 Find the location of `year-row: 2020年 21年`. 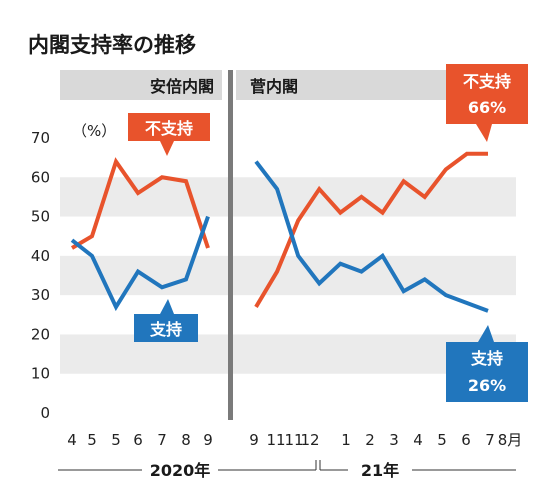

year-row: 2020年 21年 is located at coordinates (287, 470).